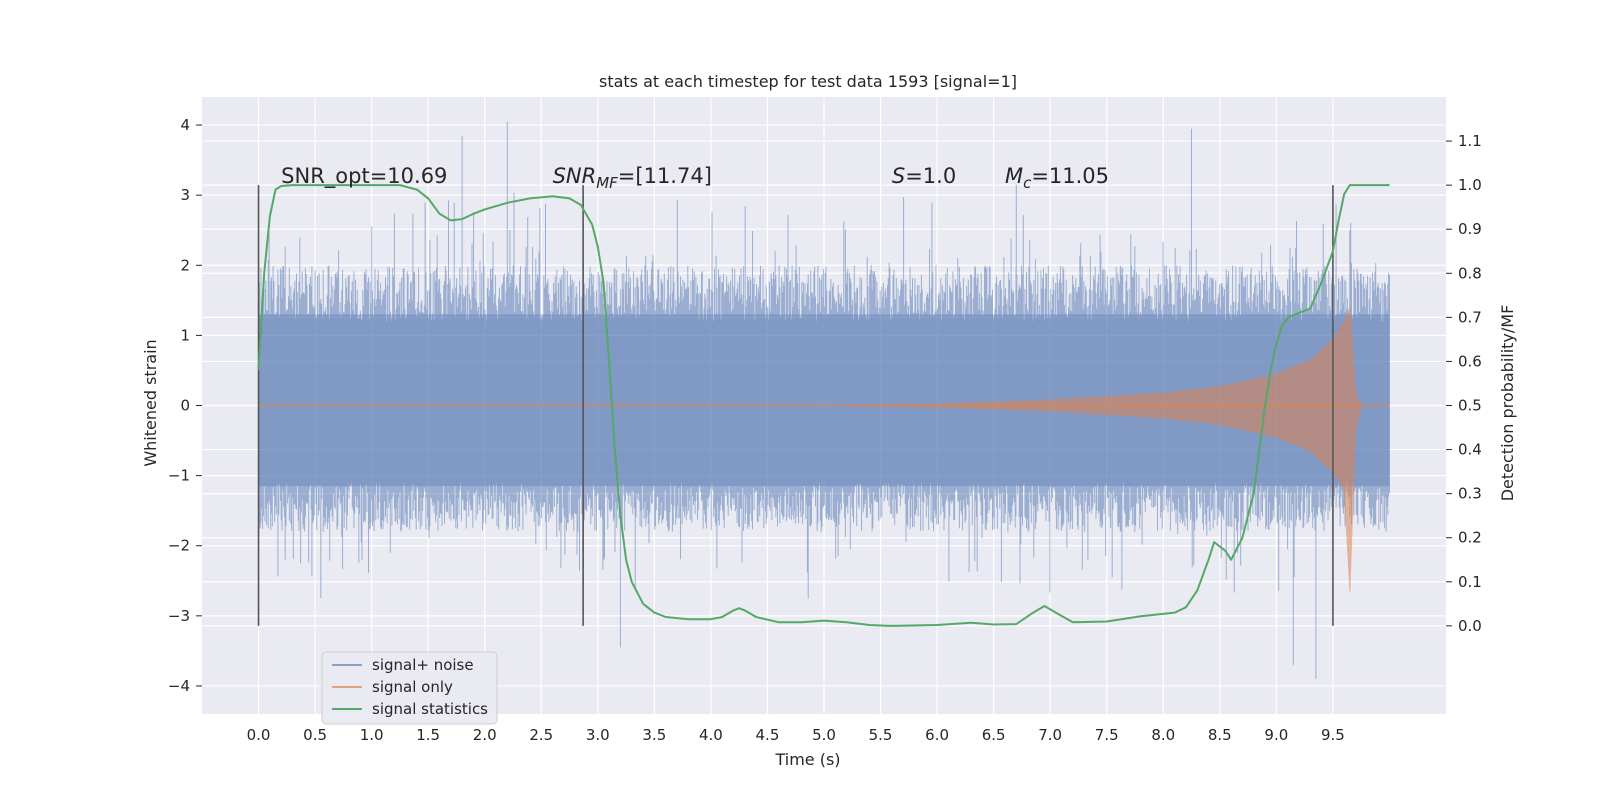 The width and height of the screenshot is (1600, 800). Describe the element at coordinates (607, 183) in the screenshot. I see `annotation-subscript: MF` at that location.